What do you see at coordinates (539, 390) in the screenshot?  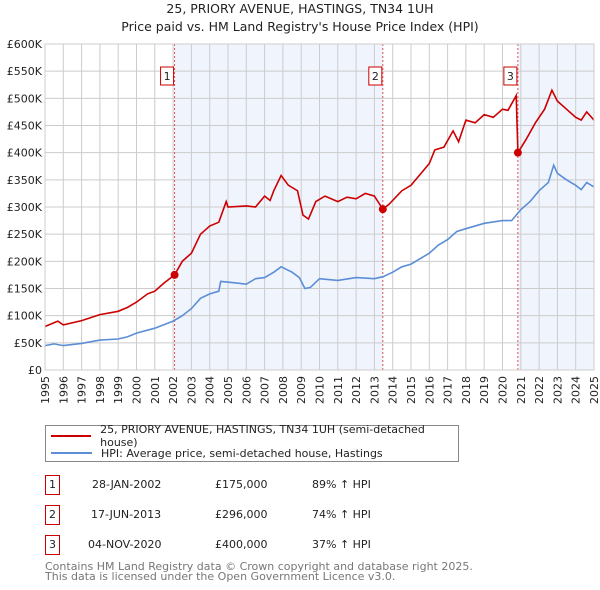 I see `x-tick-label: 2022` at bounding box center [539, 390].